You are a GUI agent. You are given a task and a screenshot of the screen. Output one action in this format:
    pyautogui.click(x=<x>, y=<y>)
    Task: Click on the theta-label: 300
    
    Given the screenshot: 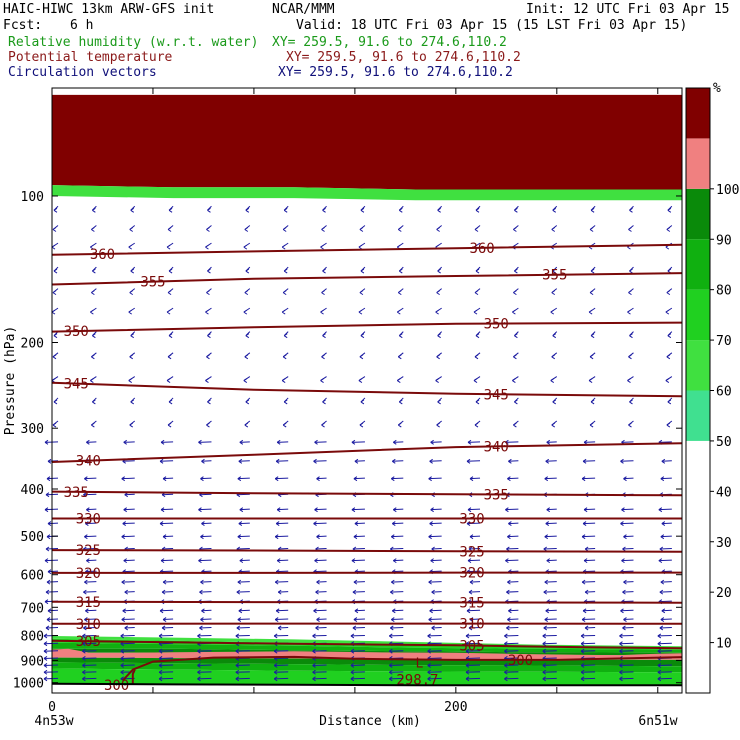 What is the action you would take?
    pyautogui.click(x=520, y=661)
    